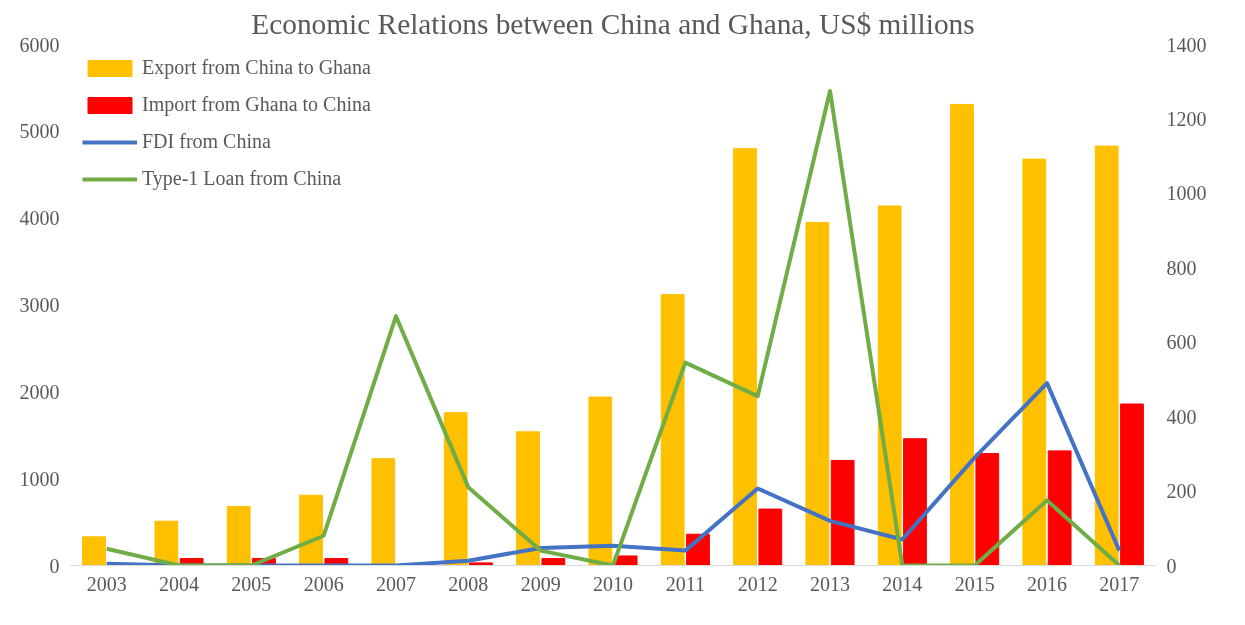  I want to click on x-tick-label: 2006, so click(323, 583).